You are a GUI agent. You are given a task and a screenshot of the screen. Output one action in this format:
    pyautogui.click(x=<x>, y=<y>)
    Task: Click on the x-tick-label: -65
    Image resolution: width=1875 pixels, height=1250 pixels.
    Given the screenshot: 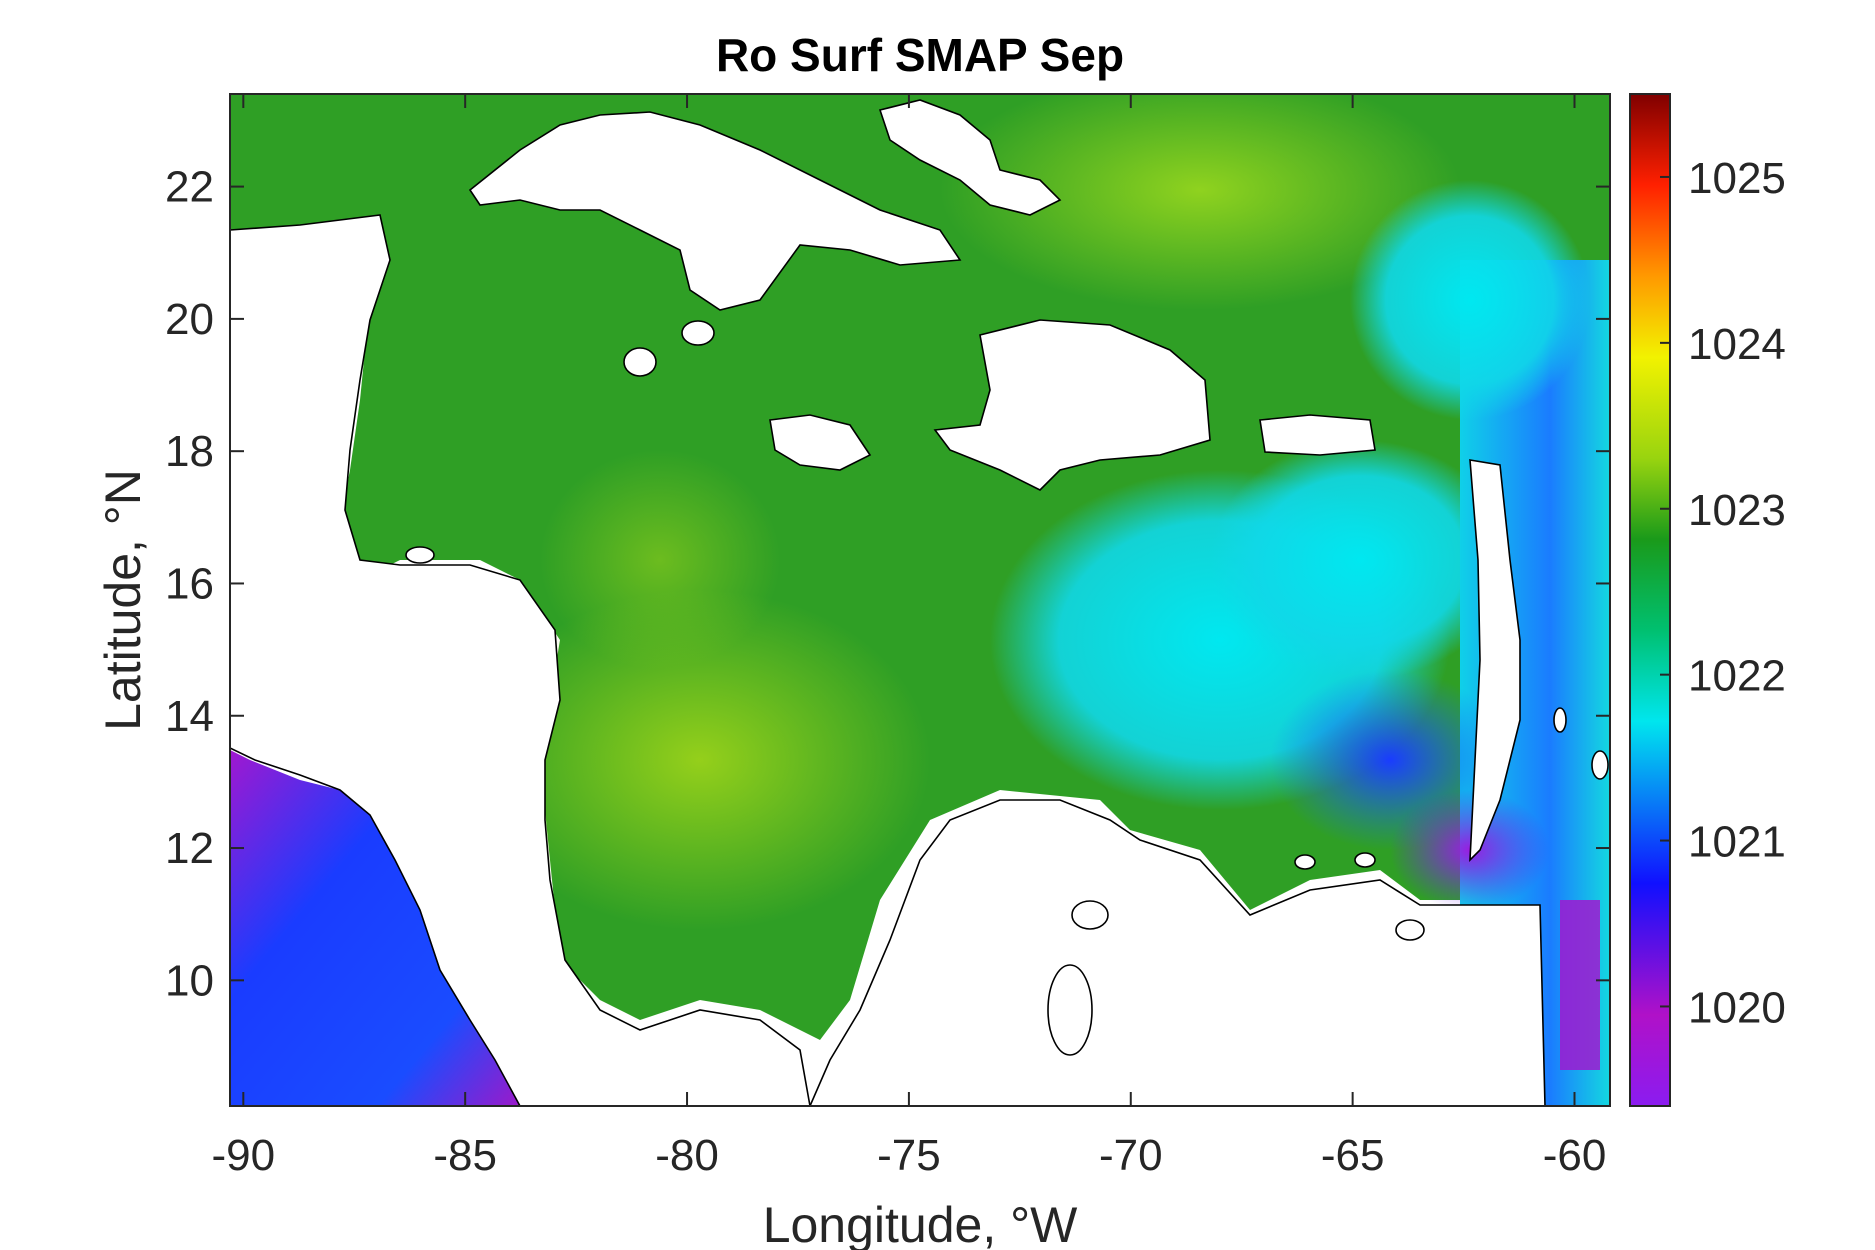 What is the action you would take?
    pyautogui.click(x=1353, y=1155)
    